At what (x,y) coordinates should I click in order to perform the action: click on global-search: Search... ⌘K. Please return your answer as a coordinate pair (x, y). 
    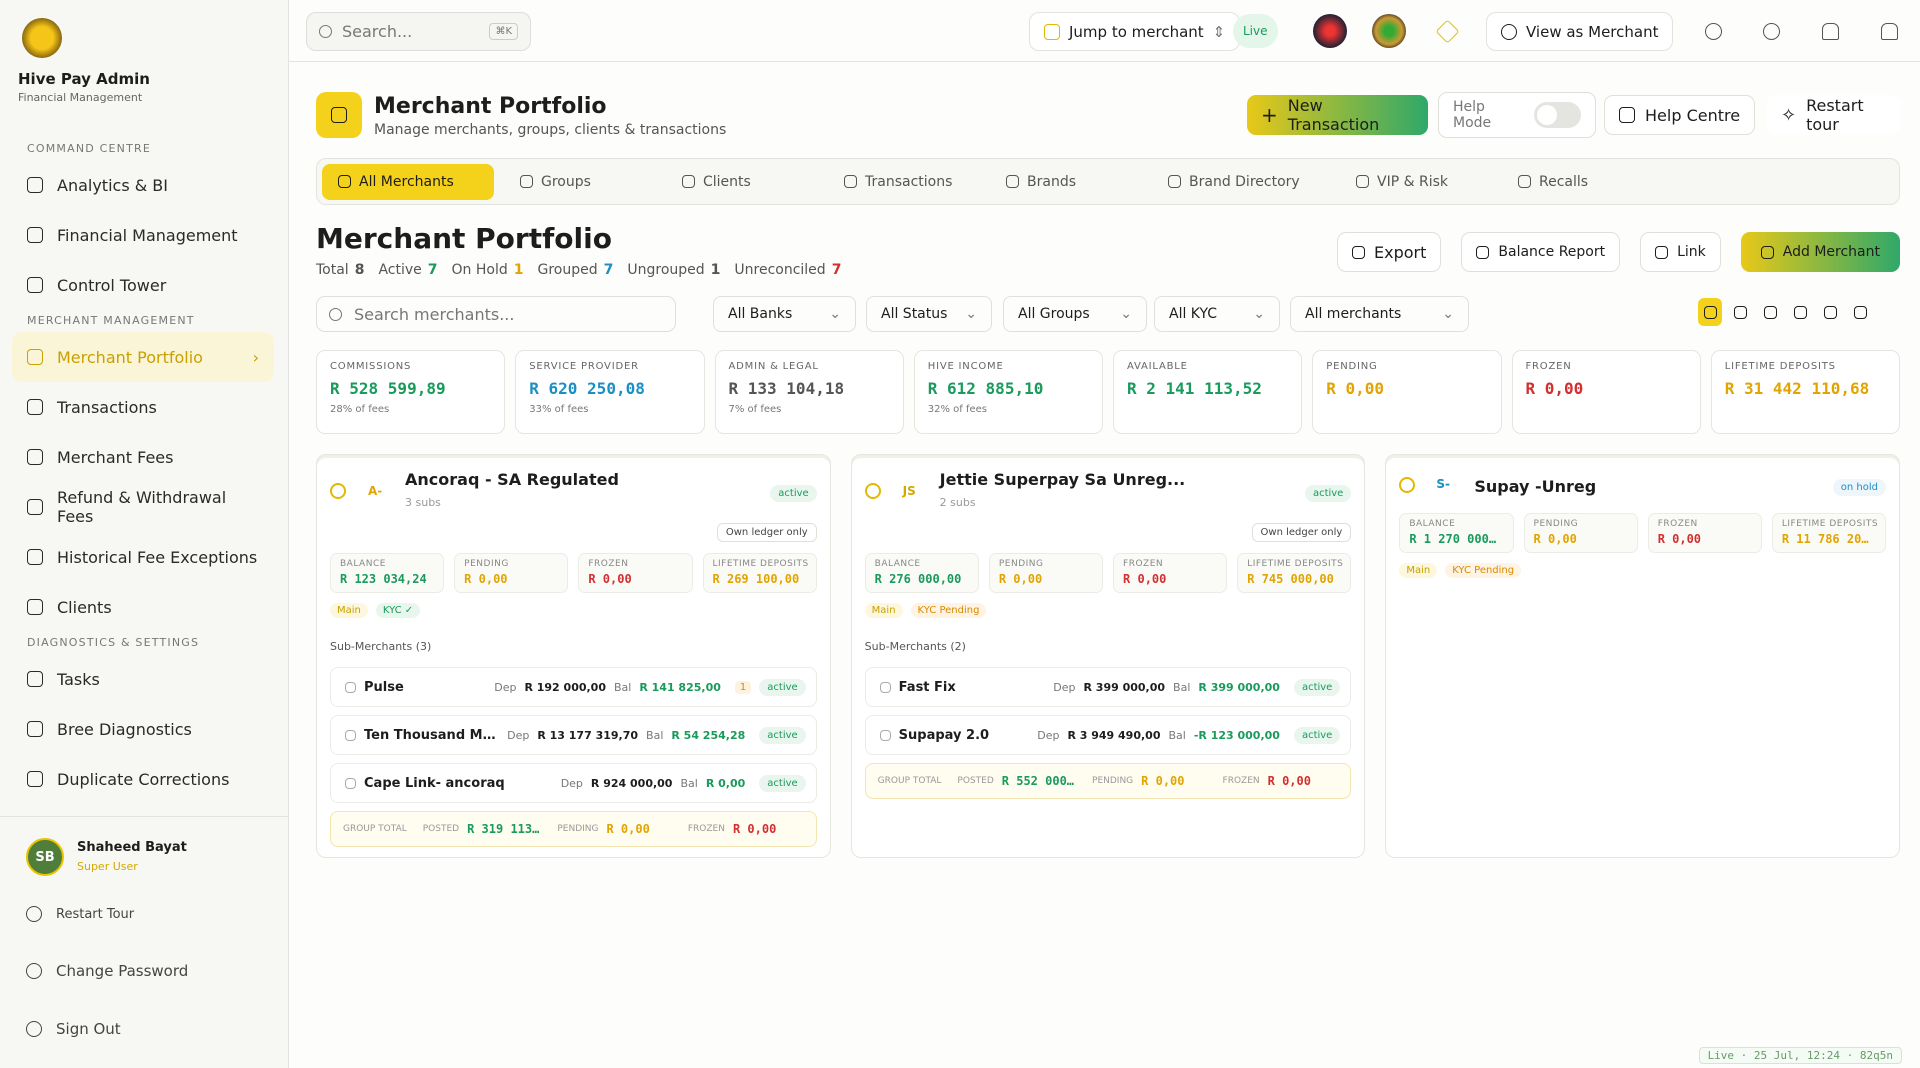
    Looking at the image, I should click on (418, 31).